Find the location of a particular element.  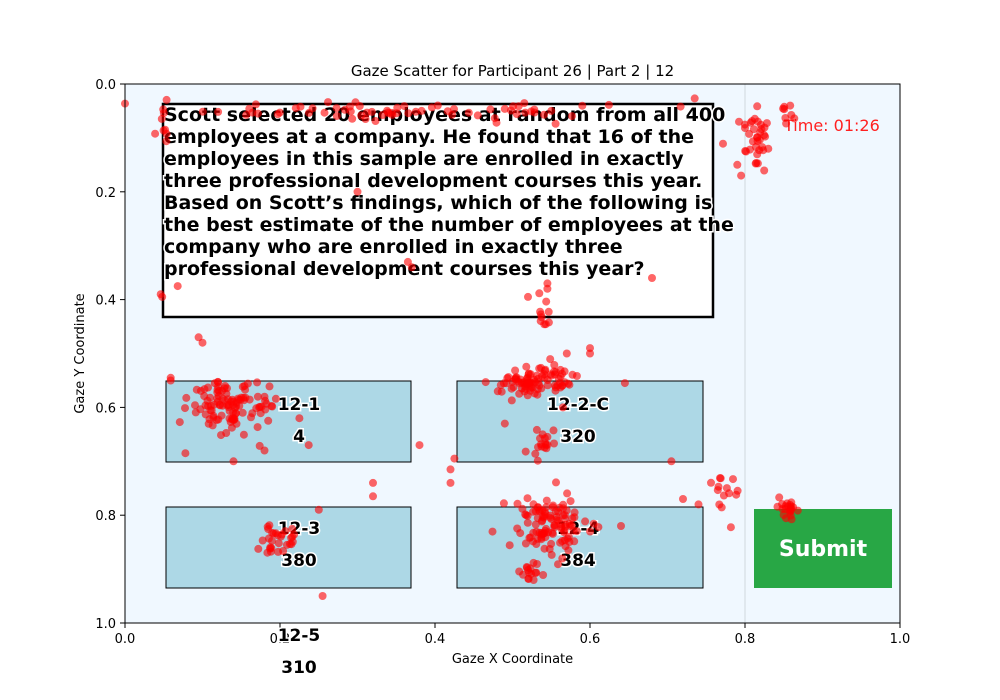

x-tick-label: 0.8 is located at coordinates (745, 639).